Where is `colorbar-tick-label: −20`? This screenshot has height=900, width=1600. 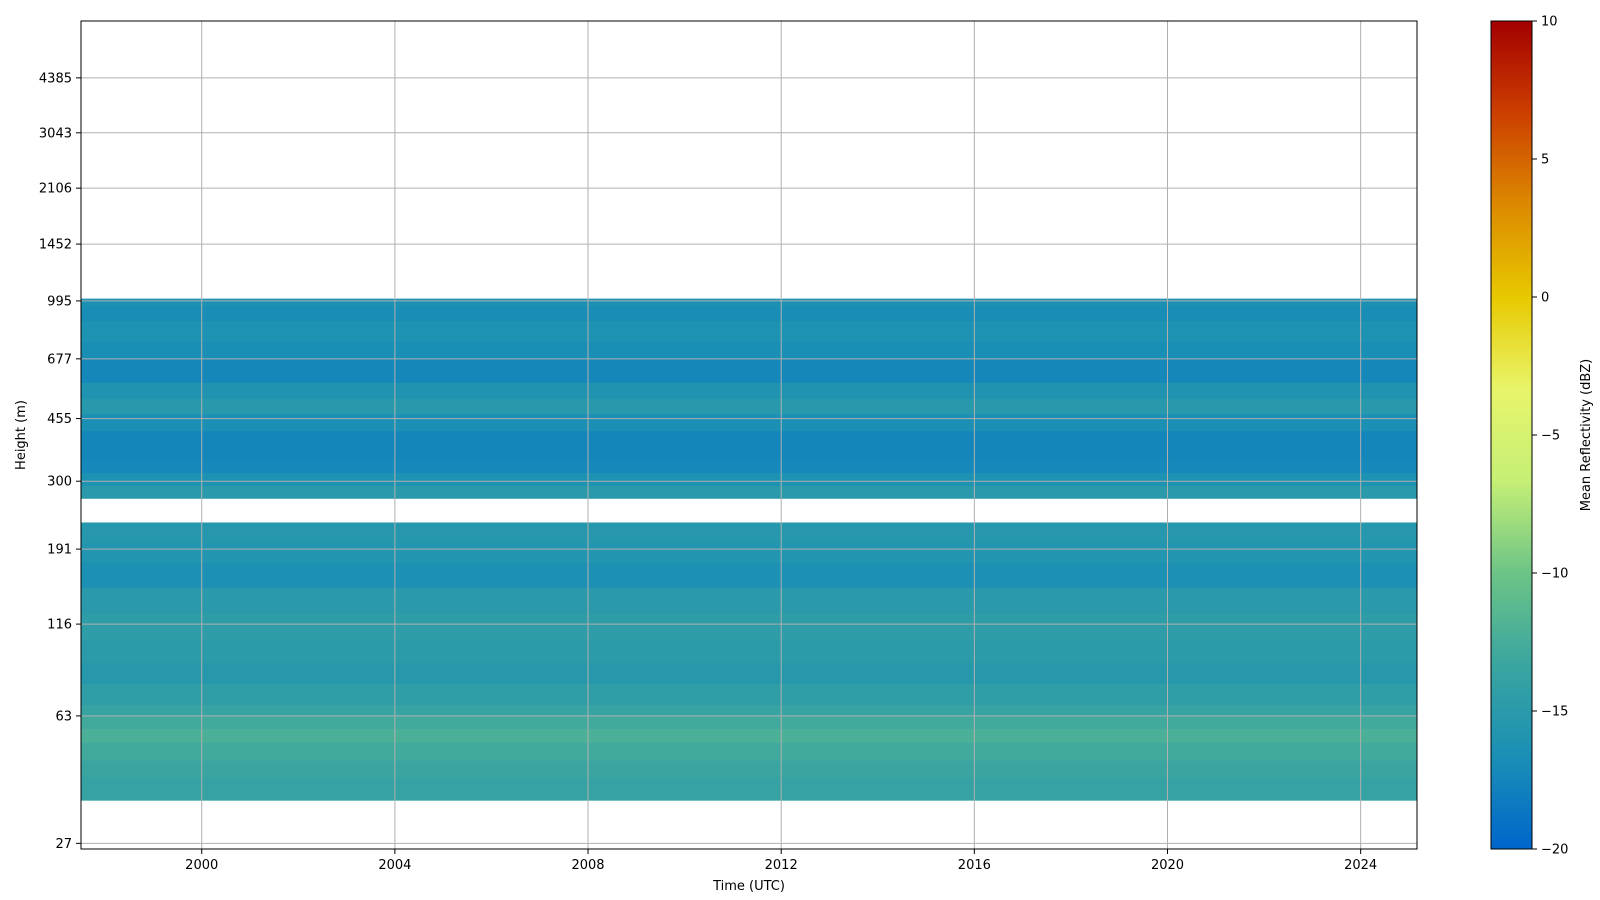 colorbar-tick-label: −20 is located at coordinates (1554, 850).